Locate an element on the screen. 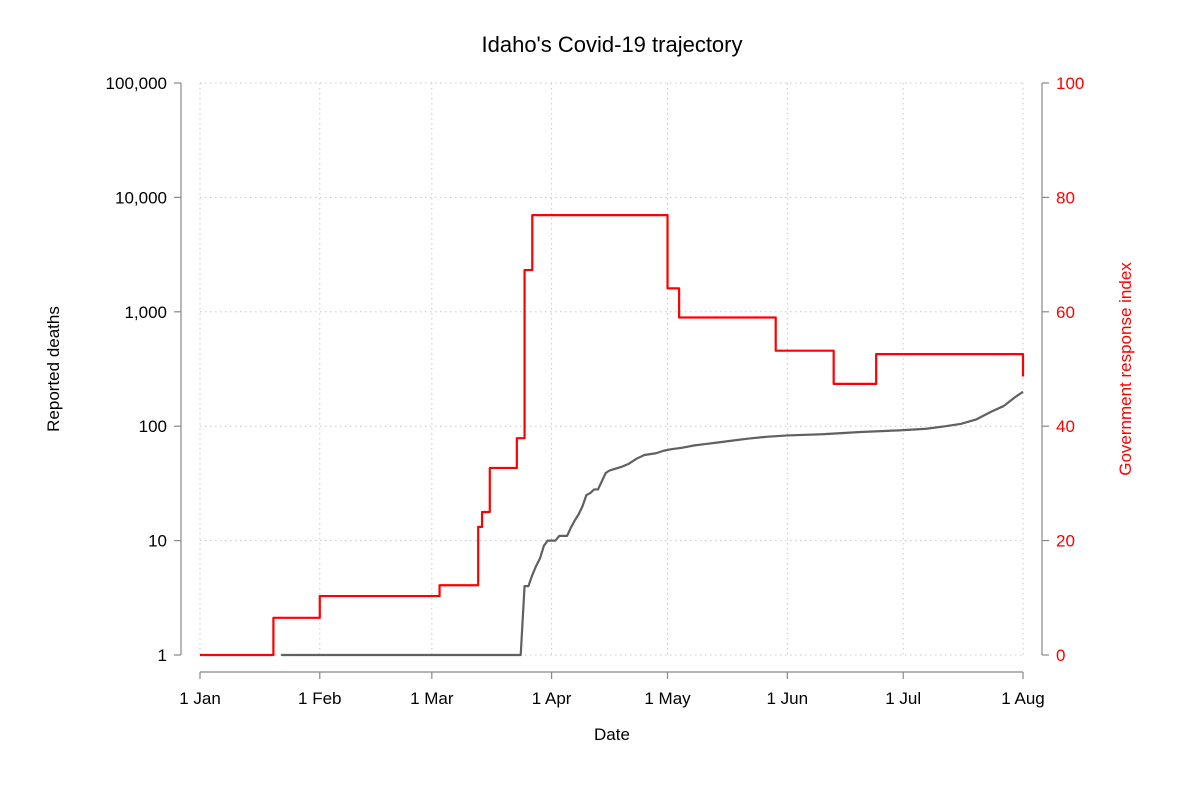 Image resolution: width=1180 pixels, height=787 pixels. y2-axis-title: Government response index is located at coordinates (1125, 369).